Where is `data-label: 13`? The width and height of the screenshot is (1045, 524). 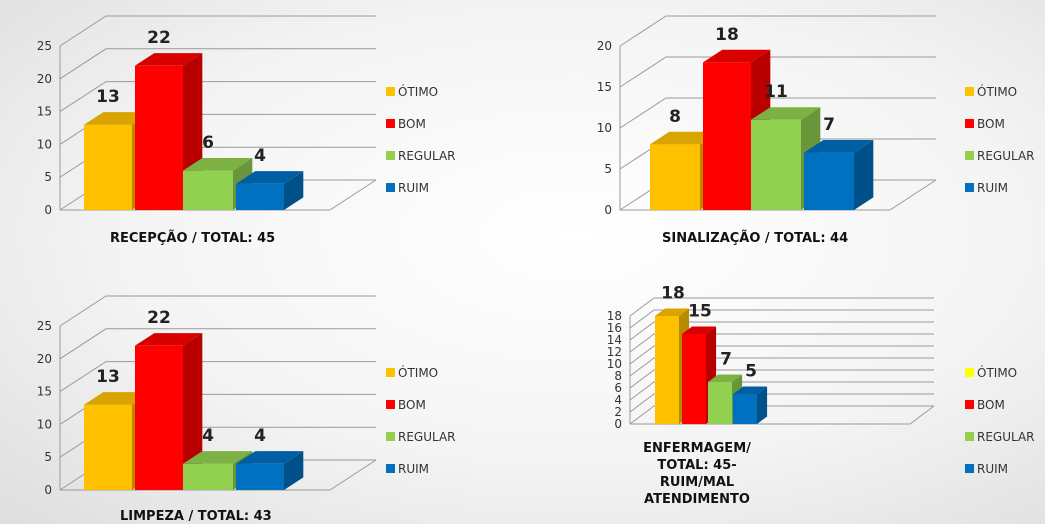
data-label: 13 is located at coordinates (108, 97).